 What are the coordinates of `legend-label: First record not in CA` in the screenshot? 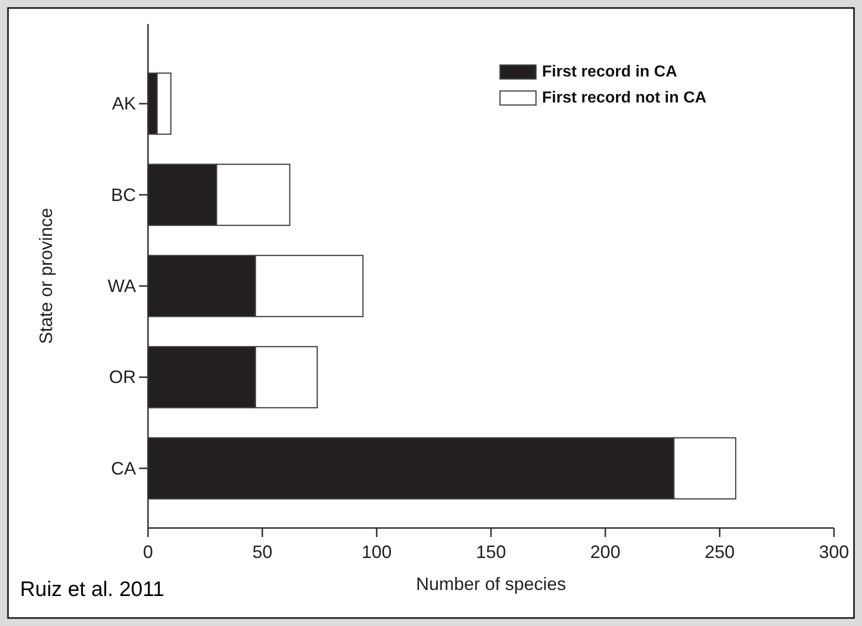 It's located at (624, 98).